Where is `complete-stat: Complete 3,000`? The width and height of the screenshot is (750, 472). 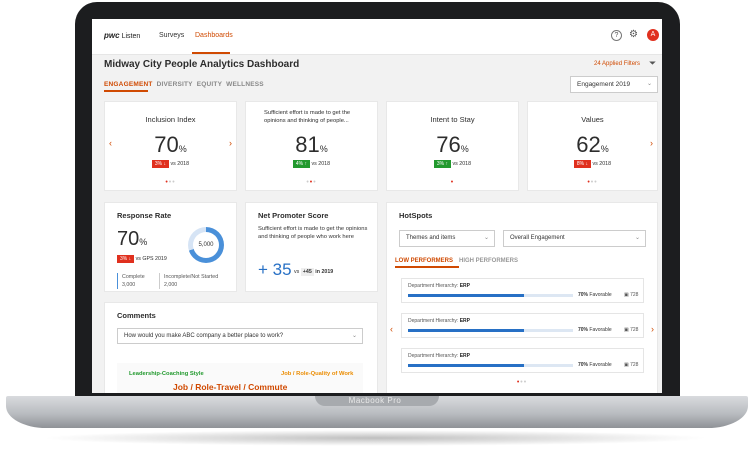 complete-stat: Complete 3,000 is located at coordinates (131, 281).